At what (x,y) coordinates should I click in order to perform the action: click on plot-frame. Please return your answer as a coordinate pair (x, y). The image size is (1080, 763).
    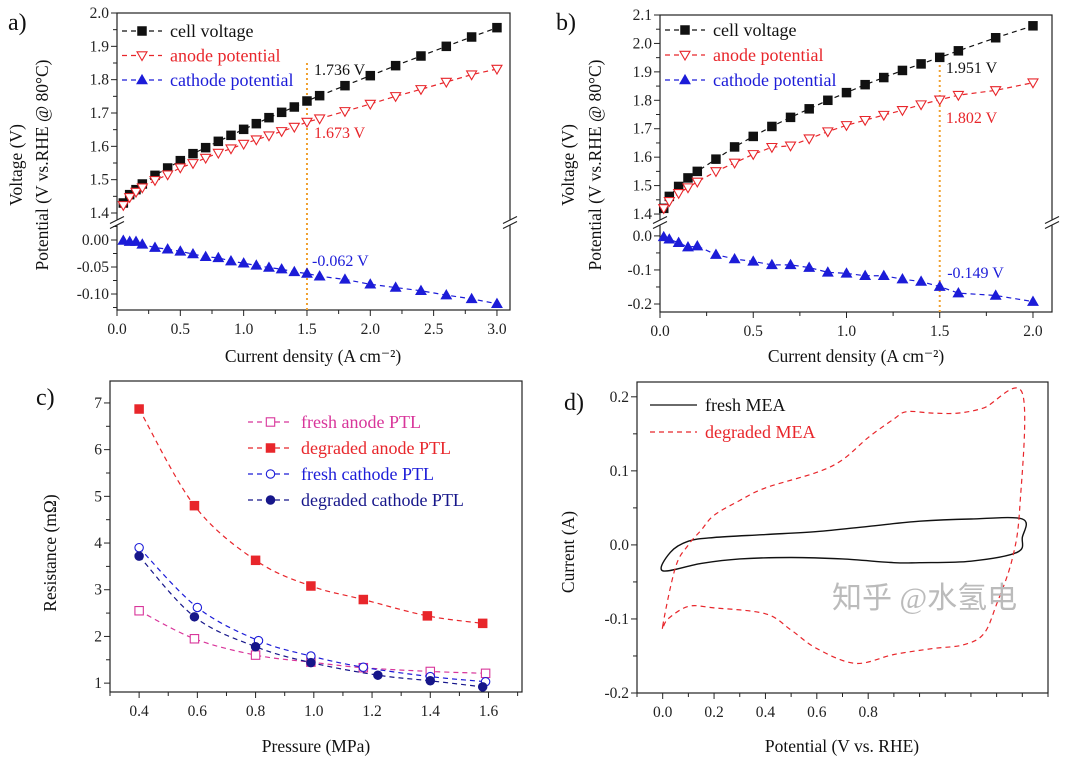
    Looking at the image, I should click on (856, 163).